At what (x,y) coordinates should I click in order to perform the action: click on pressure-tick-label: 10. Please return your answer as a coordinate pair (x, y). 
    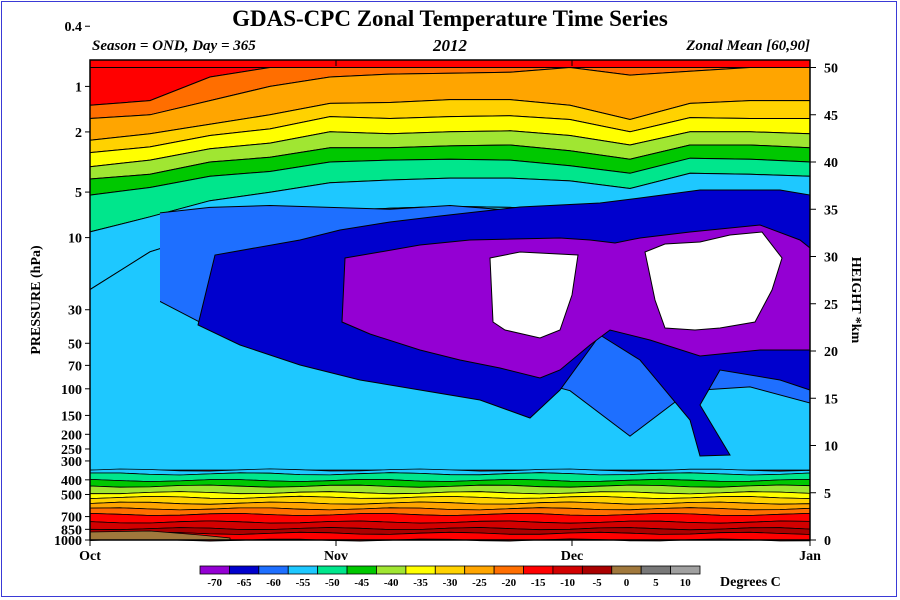
    Looking at the image, I should click on (75, 239).